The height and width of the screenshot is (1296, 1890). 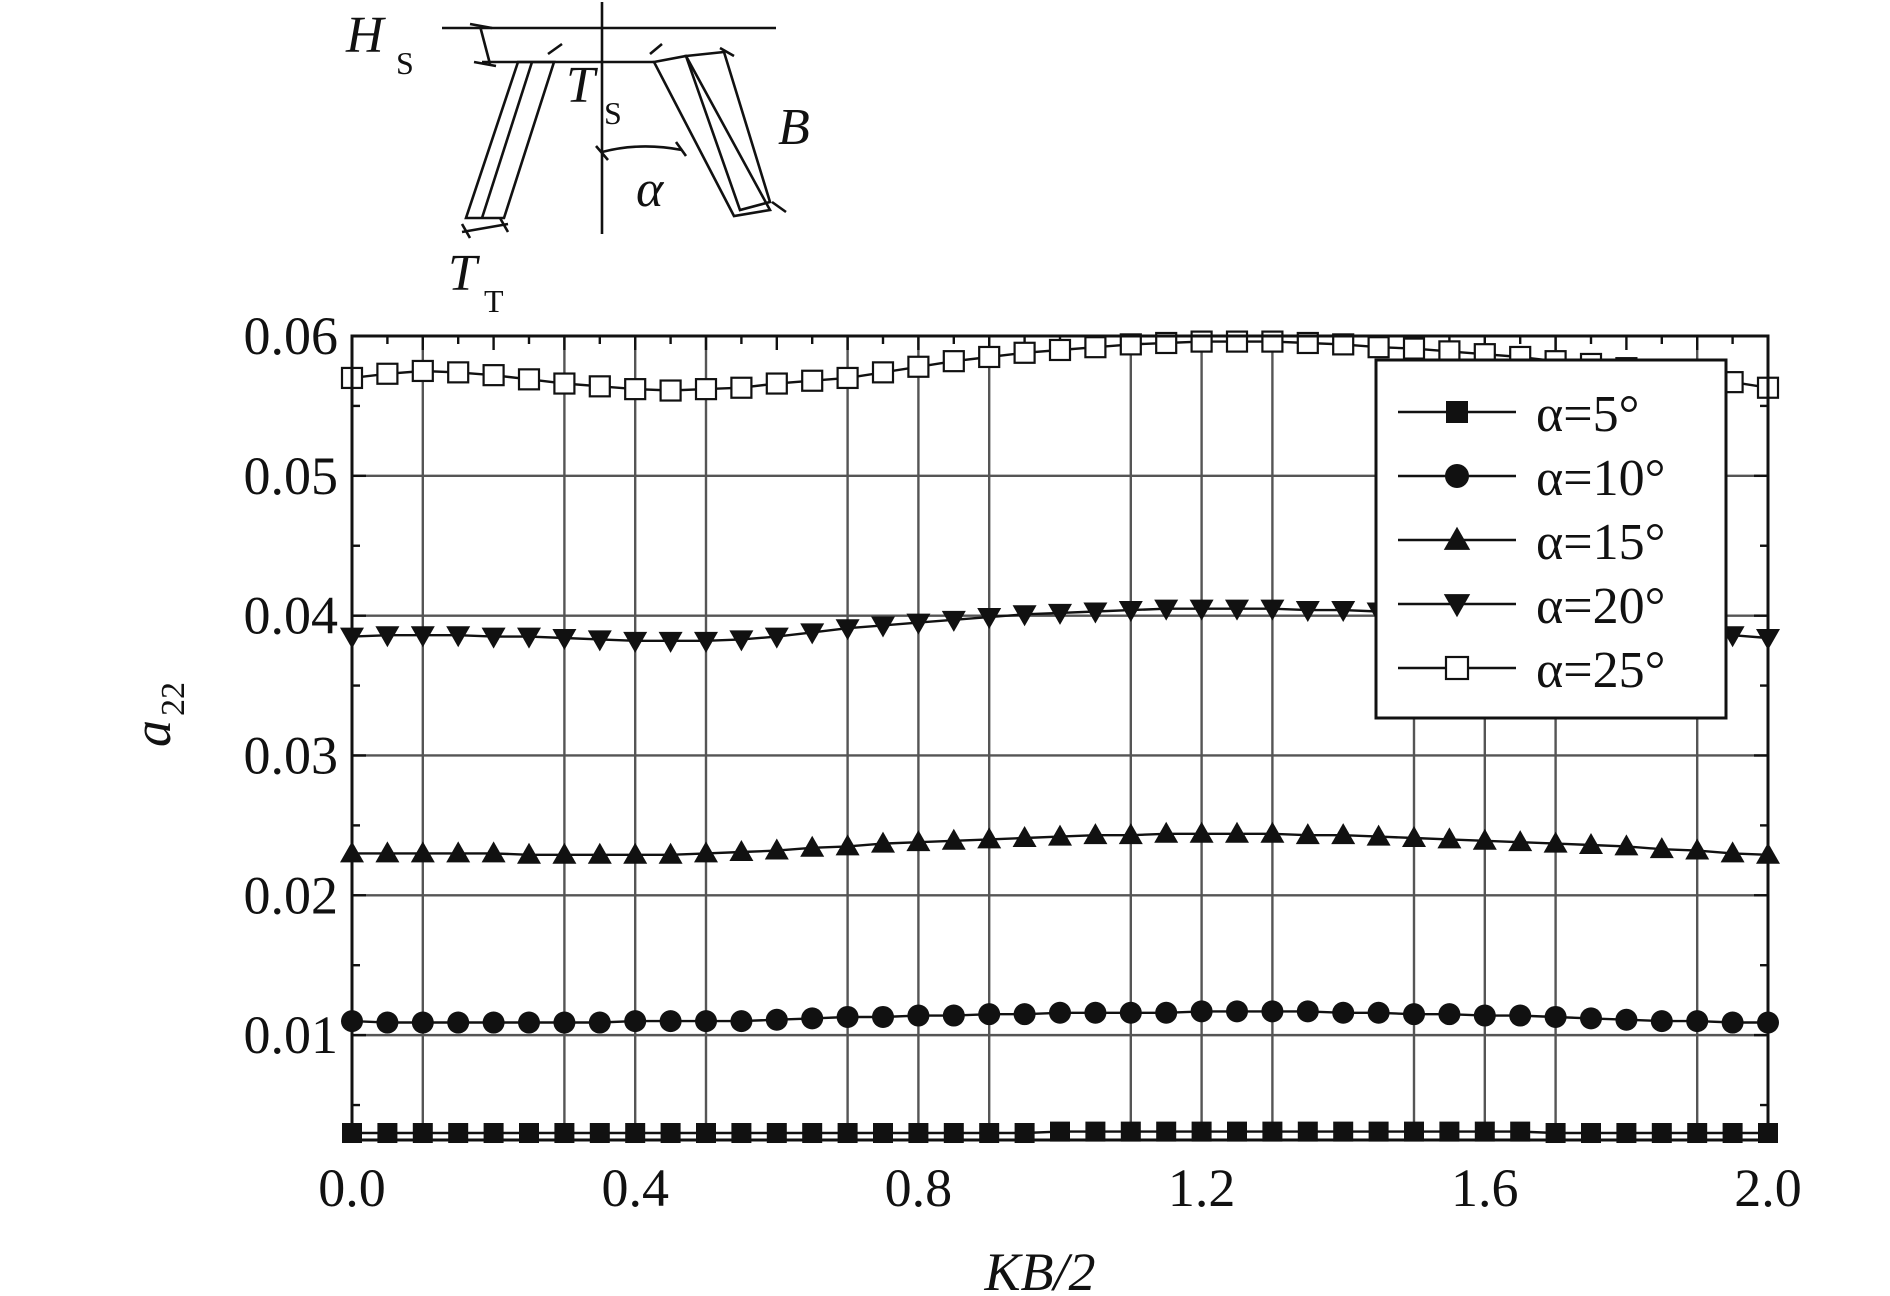 What do you see at coordinates (507, 140) in the screenshot?
I see `left-blade-inner-line` at bounding box center [507, 140].